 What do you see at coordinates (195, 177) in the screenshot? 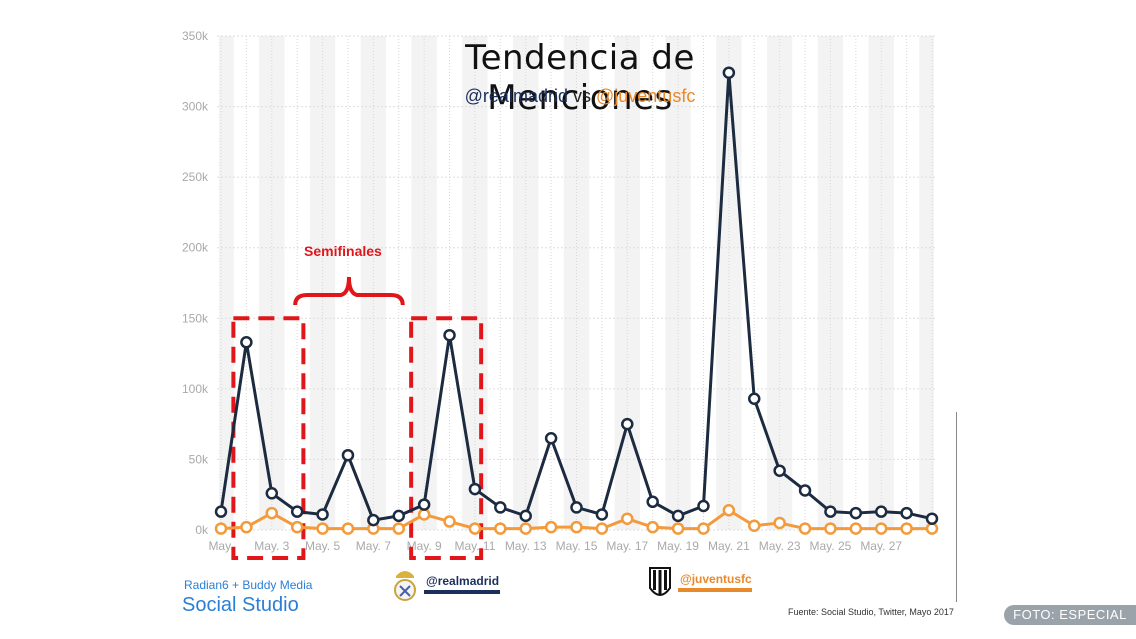
I see `y-tick-label: 250k` at bounding box center [195, 177].